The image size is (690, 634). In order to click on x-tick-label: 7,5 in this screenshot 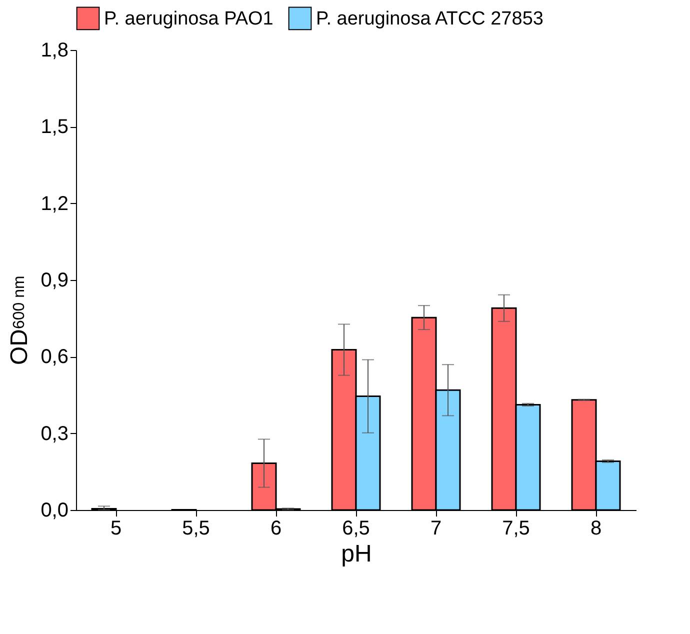, I will do `click(516, 529)`.